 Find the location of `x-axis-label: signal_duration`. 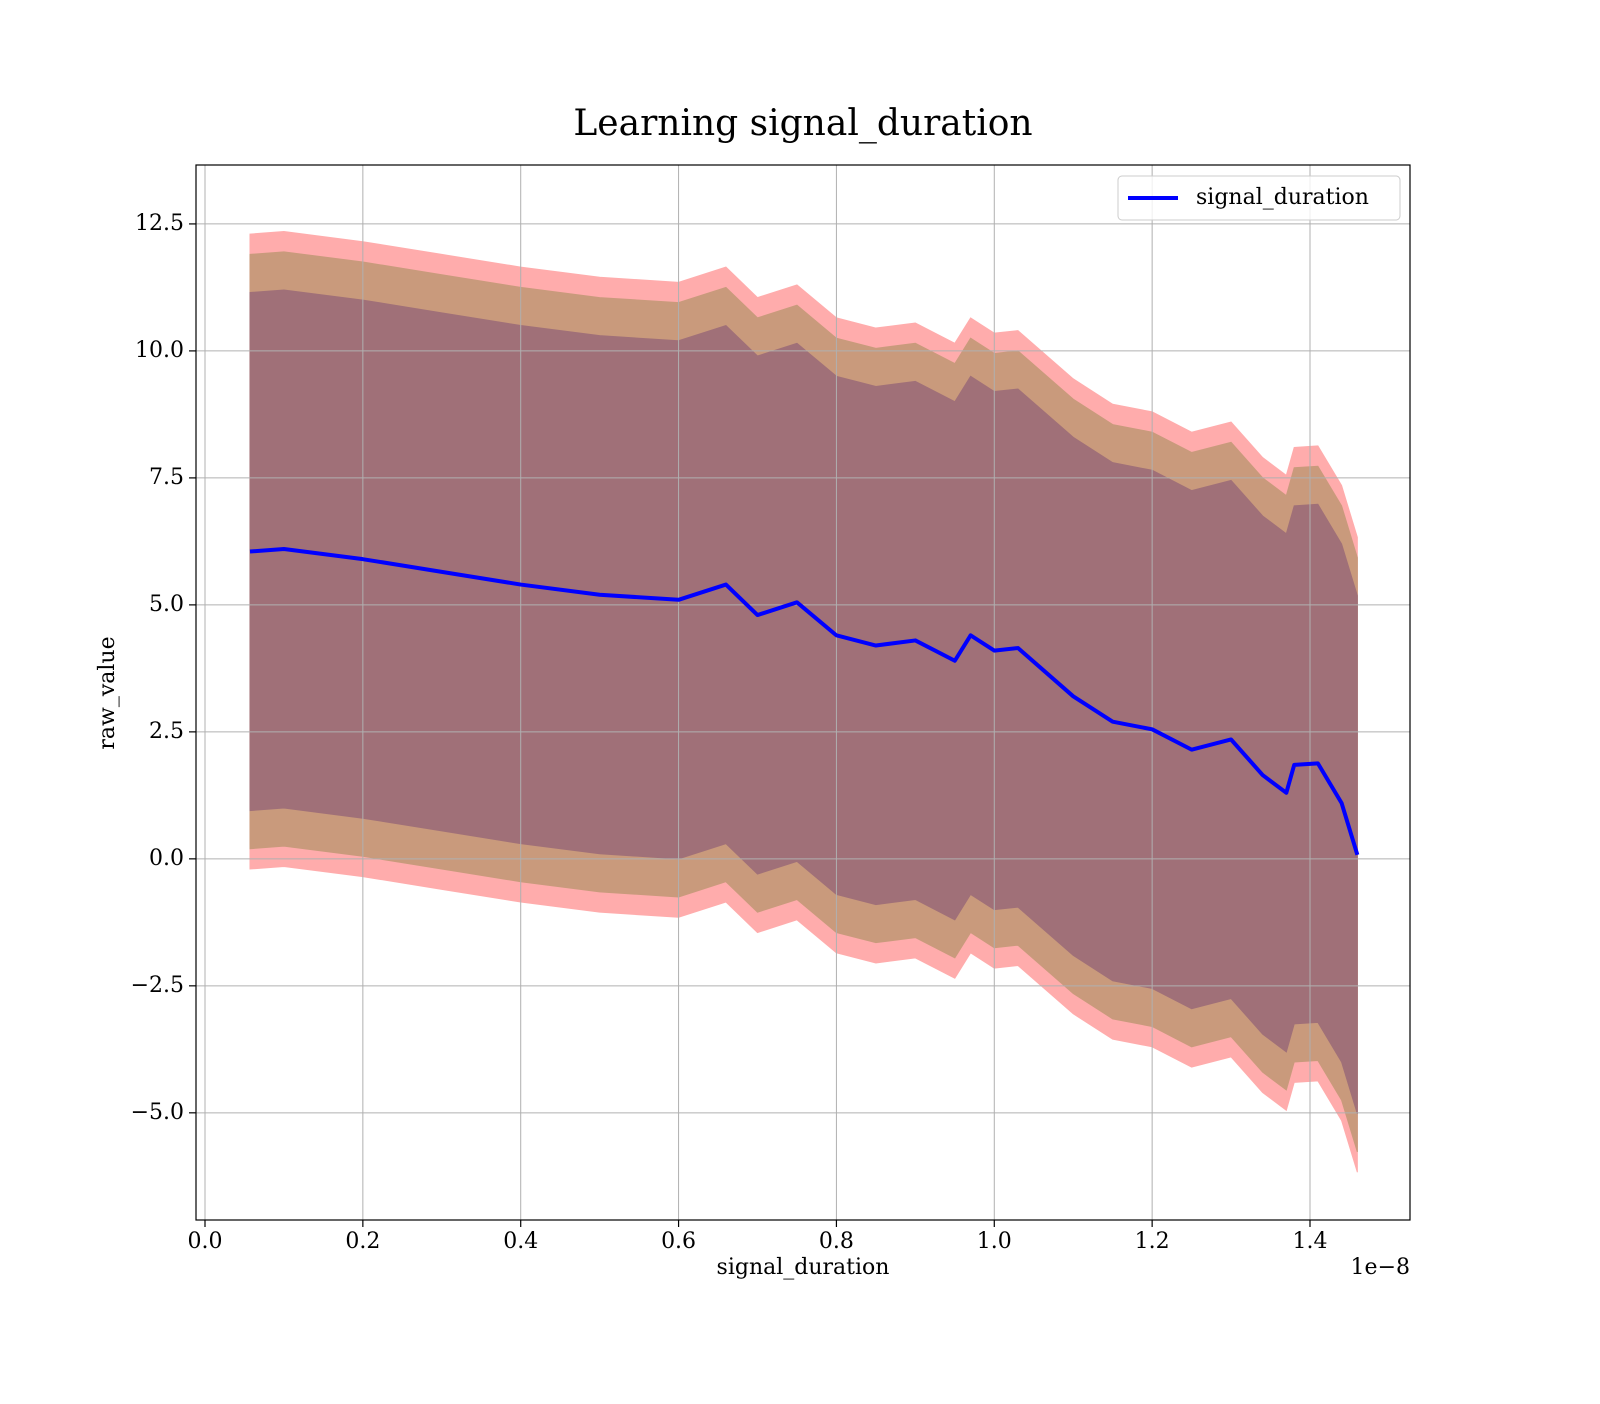

x-axis-label: signal_duration is located at coordinates (803, 1267).